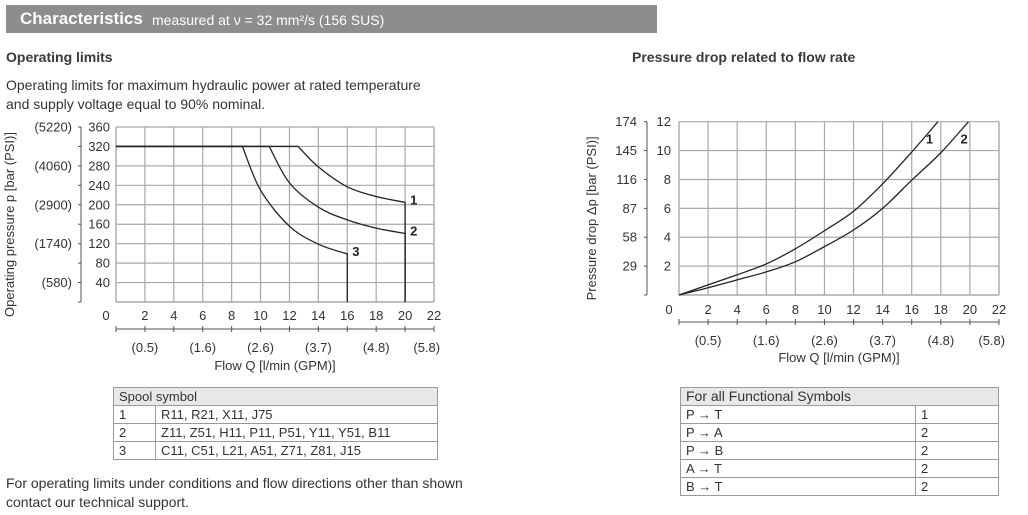  Describe the element at coordinates (355, 251) in the screenshot. I see `series-label: 3` at that location.